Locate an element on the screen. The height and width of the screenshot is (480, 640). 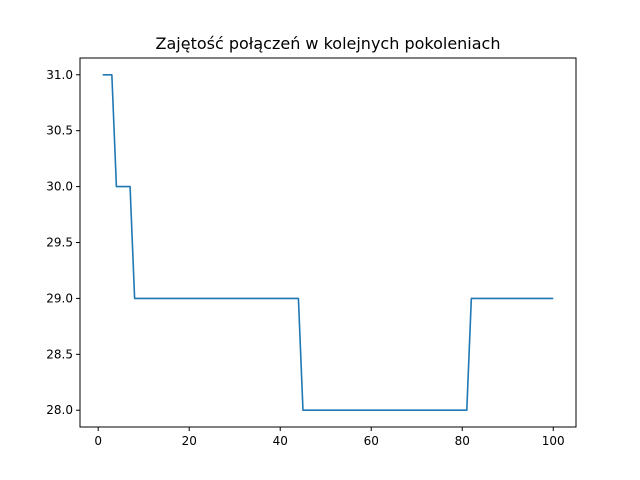
y-tick-label: 29.5 is located at coordinates (59, 243).